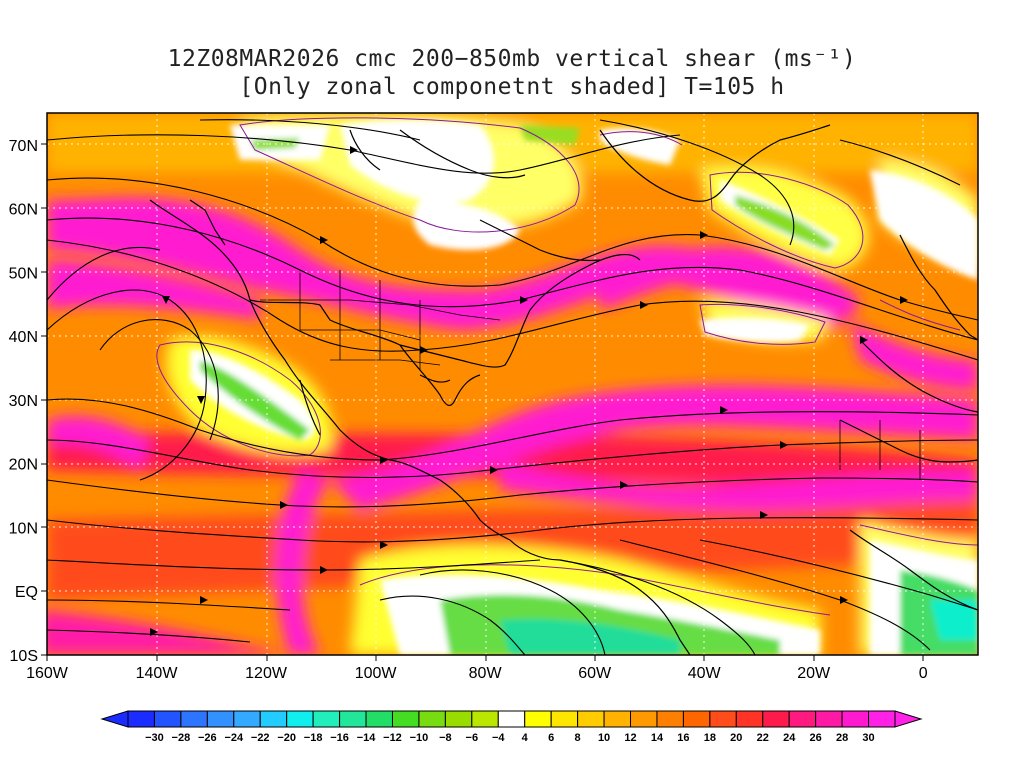 This screenshot has height=768, width=1024. Describe the element at coordinates (266, 673) in the screenshot. I see `lon-label: 120W` at that location.